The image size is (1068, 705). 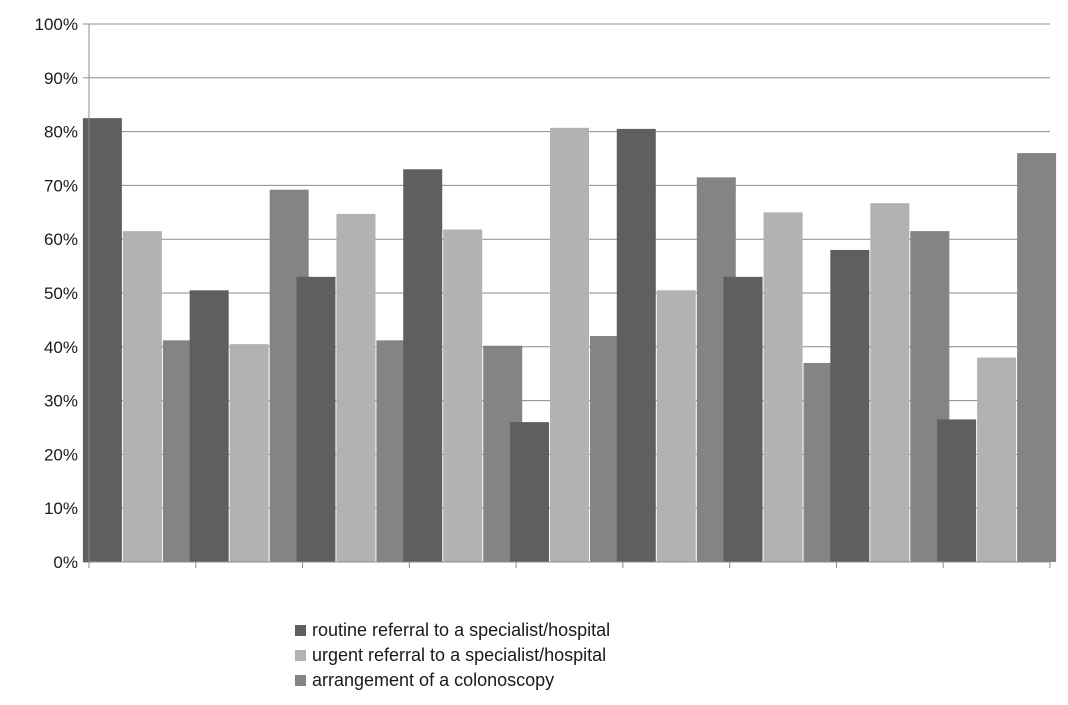 What do you see at coordinates (459, 655) in the screenshot?
I see `legend-label: urgent referral to a specialist/hospital` at bounding box center [459, 655].